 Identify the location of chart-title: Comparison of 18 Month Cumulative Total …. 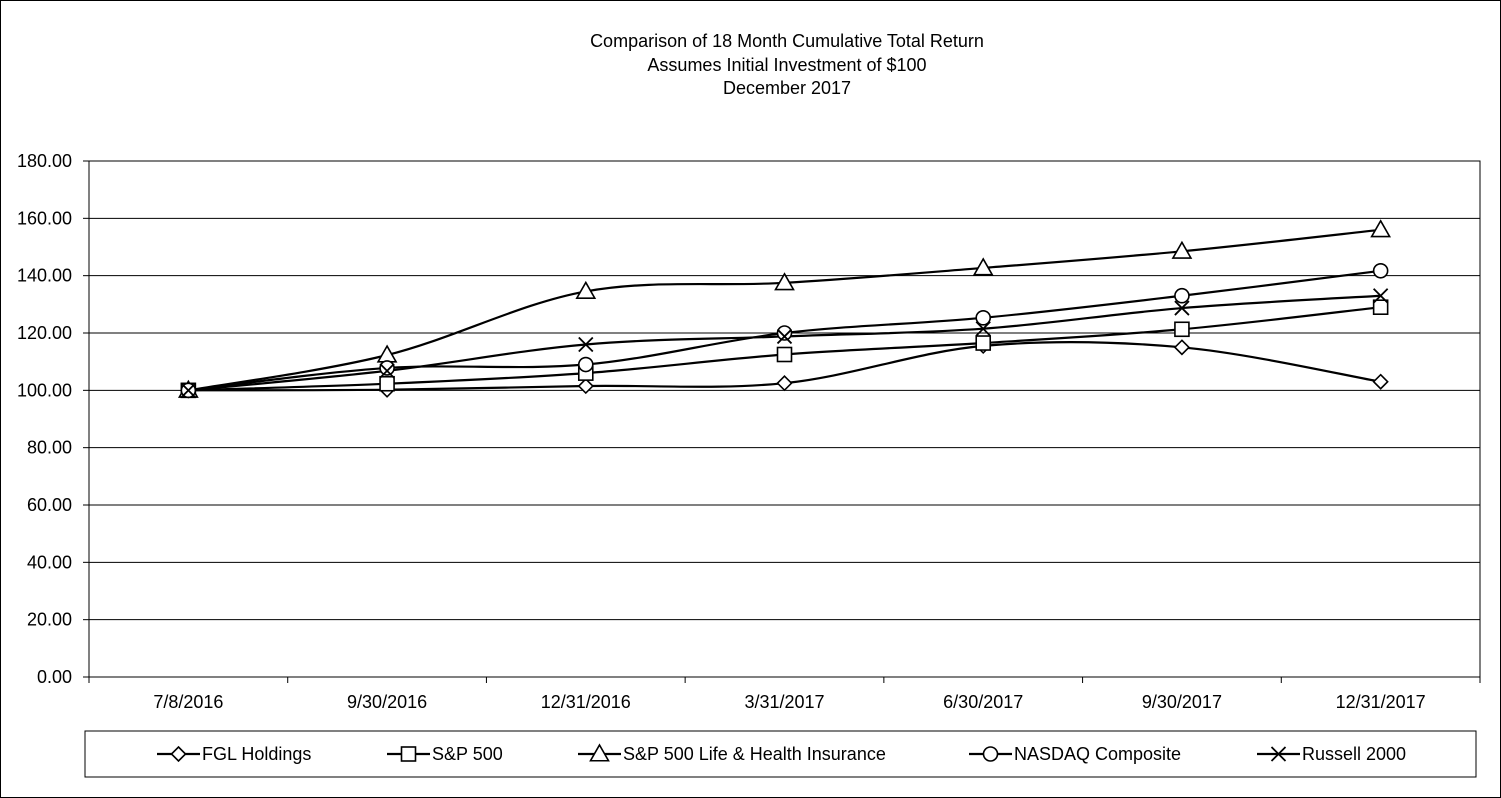
(787, 64).